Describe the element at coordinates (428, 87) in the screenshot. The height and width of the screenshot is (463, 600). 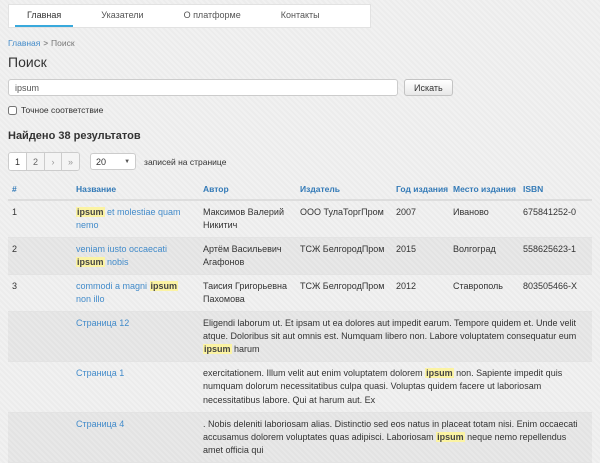
I see `search-button: Искать` at that location.